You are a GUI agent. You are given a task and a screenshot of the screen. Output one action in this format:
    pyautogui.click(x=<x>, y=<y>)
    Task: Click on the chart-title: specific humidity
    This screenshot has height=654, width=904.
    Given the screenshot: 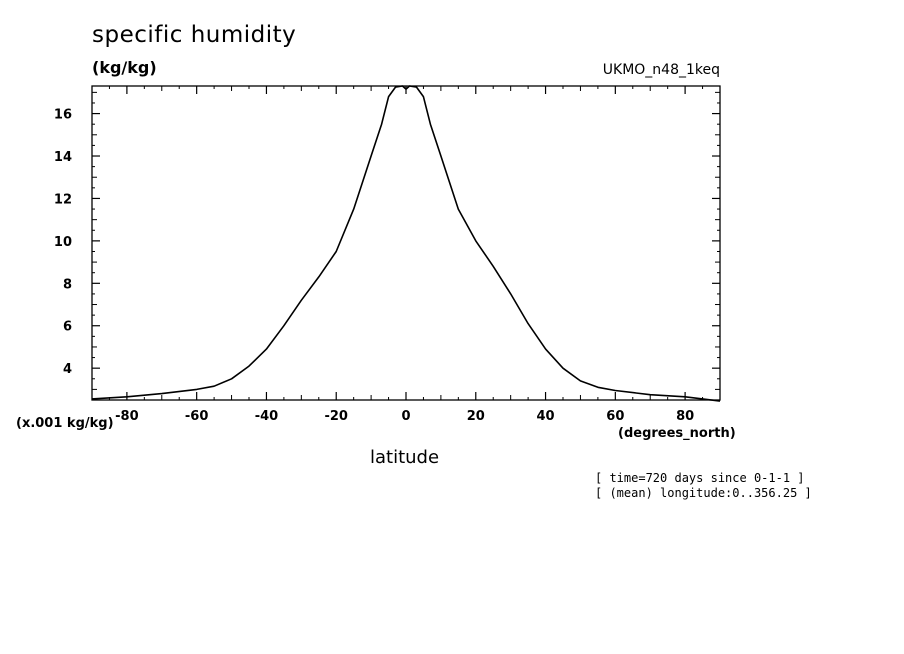 What is the action you would take?
    pyautogui.click(x=194, y=35)
    